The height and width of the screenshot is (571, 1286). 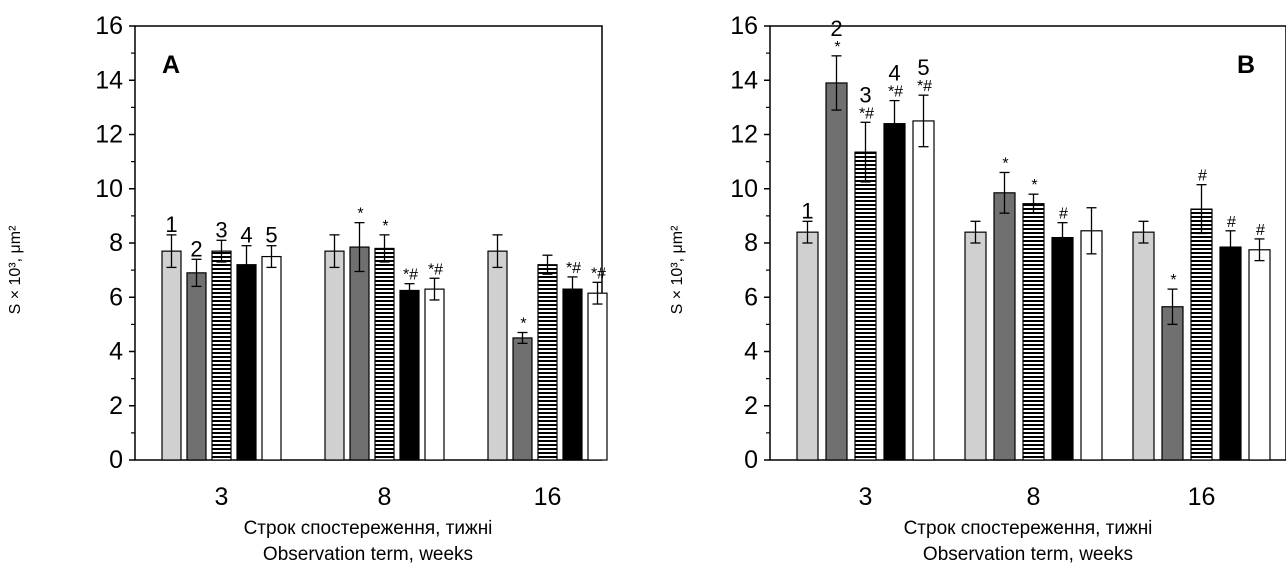 What do you see at coordinates (1246, 65) in the screenshot?
I see `panel-label: B` at bounding box center [1246, 65].